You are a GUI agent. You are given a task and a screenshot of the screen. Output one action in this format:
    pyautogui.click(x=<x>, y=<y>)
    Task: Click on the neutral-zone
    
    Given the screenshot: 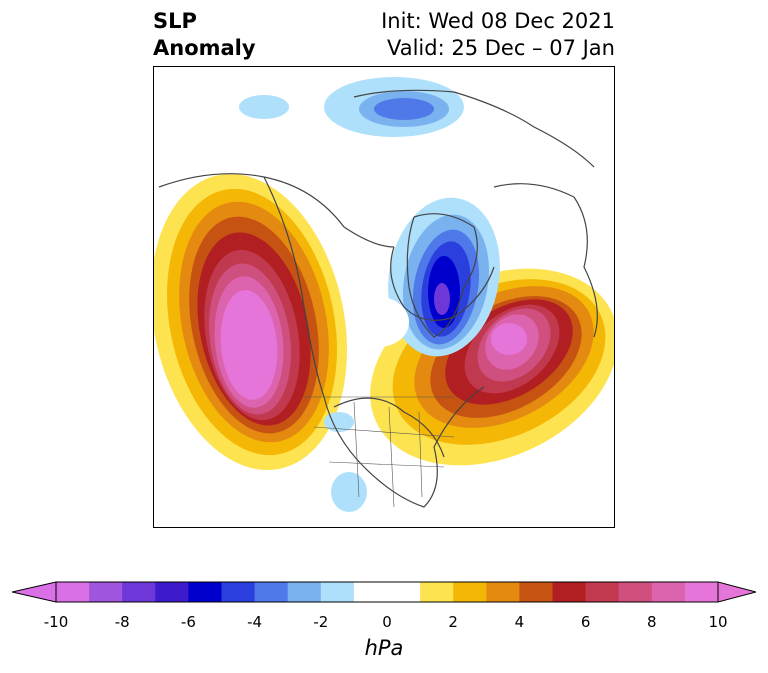 What is the action you would take?
    pyautogui.click(x=379, y=322)
    